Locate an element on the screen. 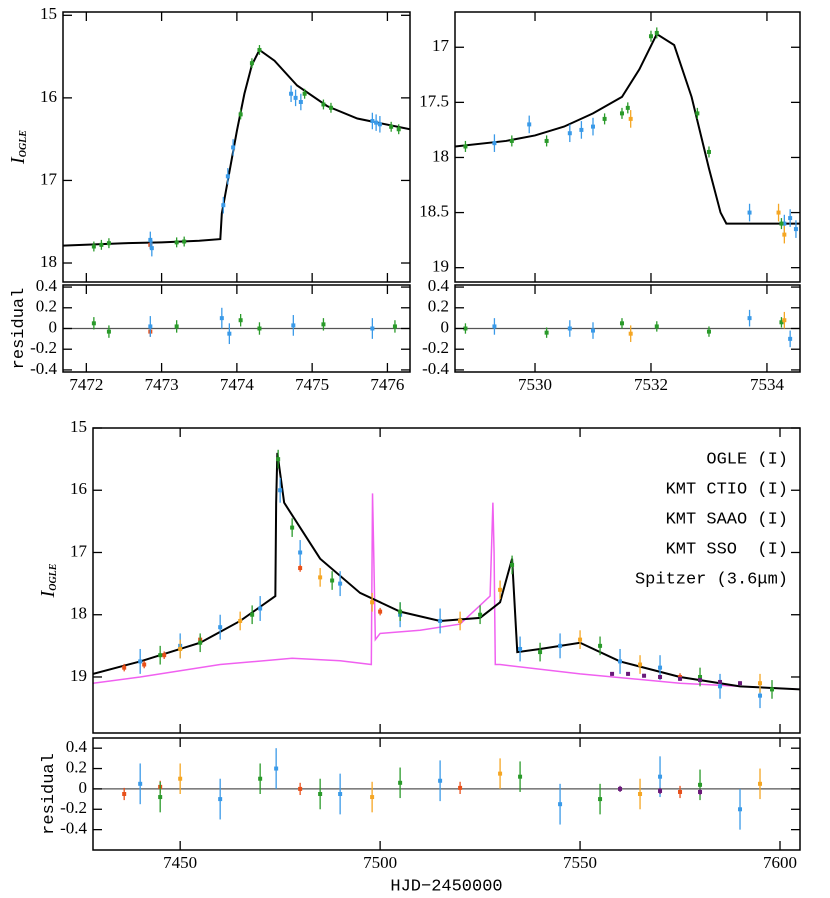 The width and height of the screenshot is (830, 898). y-tick-label: -0.4 is located at coordinates (435, 368).